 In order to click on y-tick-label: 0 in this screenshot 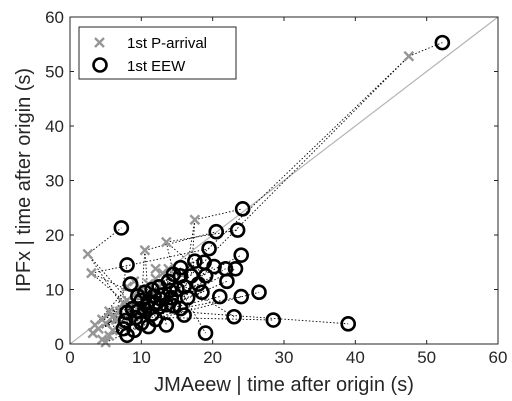, I will do `click(59, 344)`.